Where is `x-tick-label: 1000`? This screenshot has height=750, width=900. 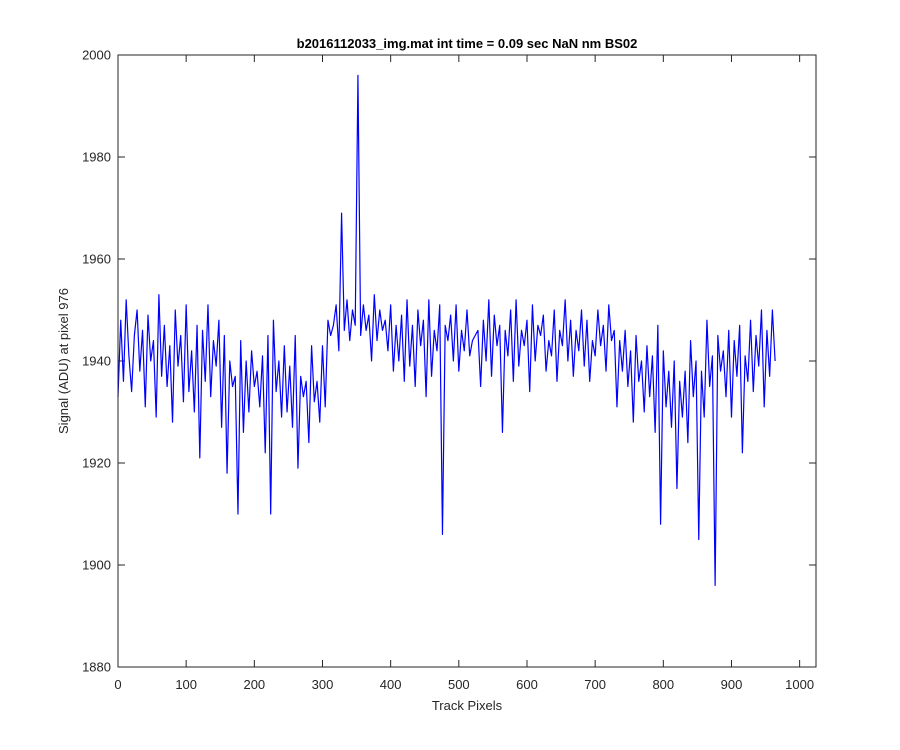
x-tick-label: 1000 is located at coordinates (799, 684).